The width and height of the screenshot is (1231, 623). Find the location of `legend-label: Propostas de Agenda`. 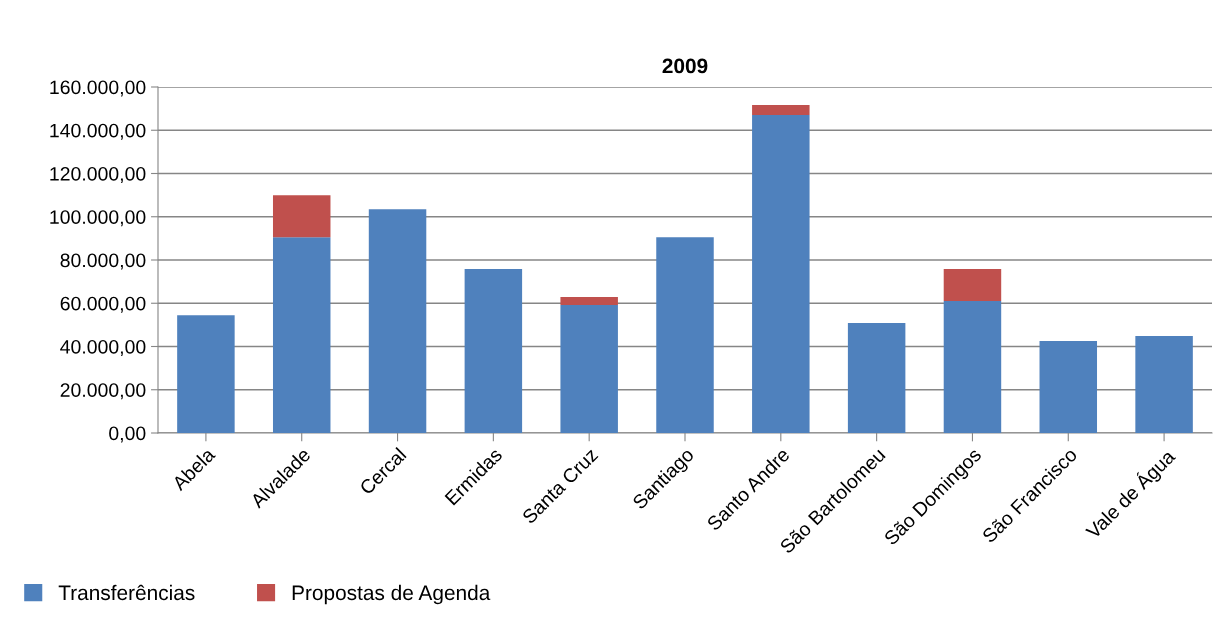

legend-label: Propostas de Agenda is located at coordinates (391, 594).